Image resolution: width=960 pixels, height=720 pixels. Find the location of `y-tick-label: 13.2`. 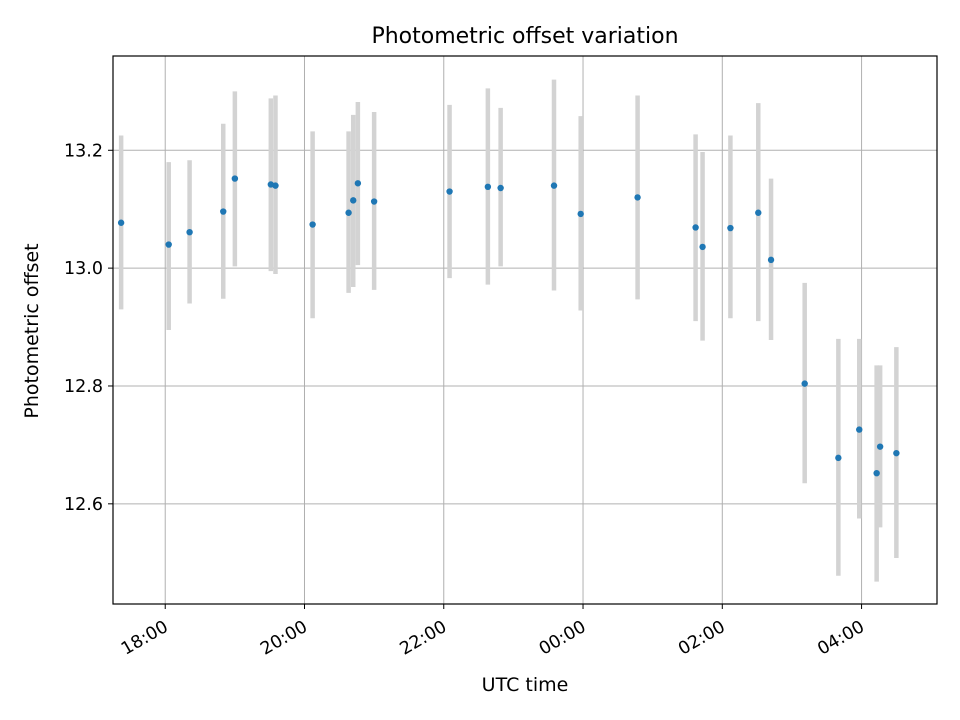

y-tick-label: 13.2 is located at coordinates (83, 151).